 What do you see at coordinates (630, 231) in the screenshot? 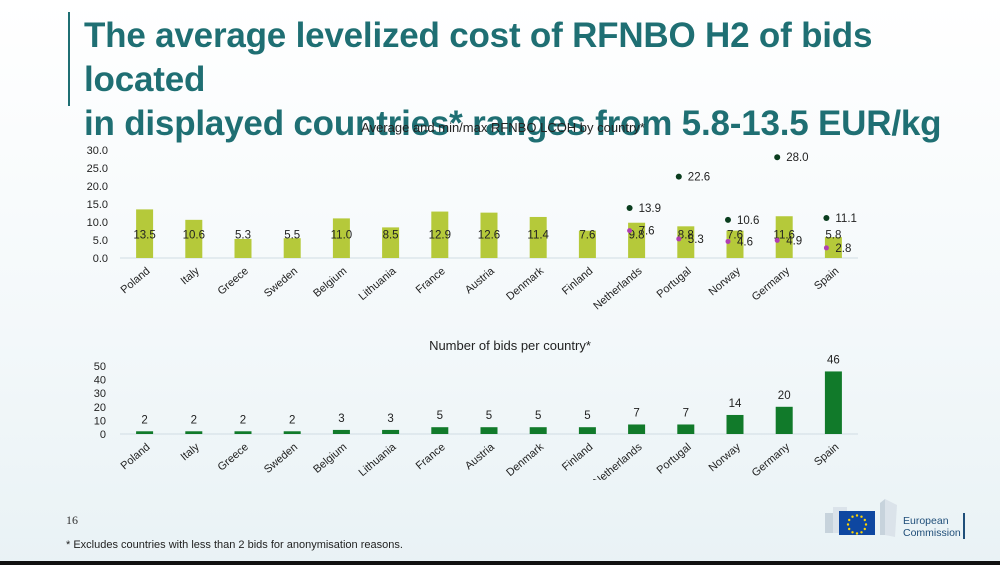
I see `min-marker-netherlands` at bounding box center [630, 231].